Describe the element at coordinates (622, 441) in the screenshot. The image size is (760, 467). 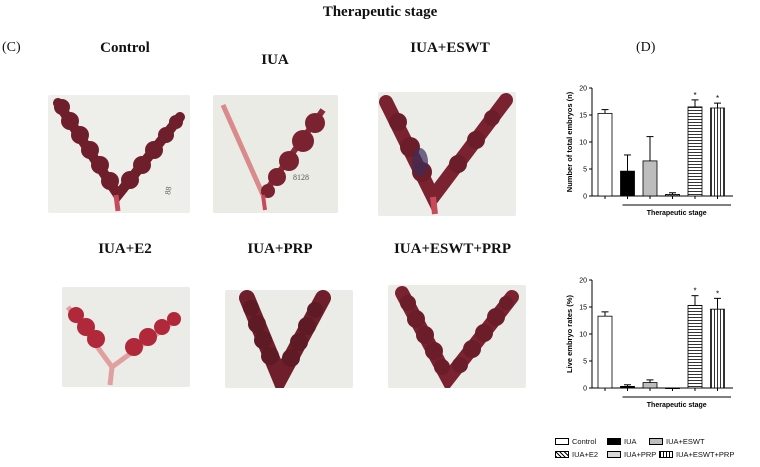
I see `legend-item-iua: IUA` at that location.